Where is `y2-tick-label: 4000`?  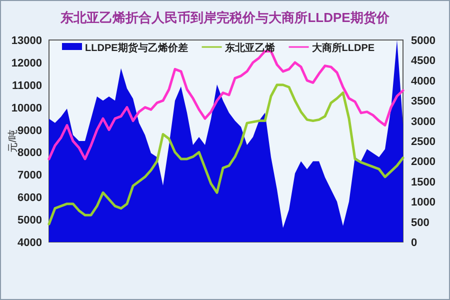
y2-tick-label: 4000 is located at coordinates (423, 81).